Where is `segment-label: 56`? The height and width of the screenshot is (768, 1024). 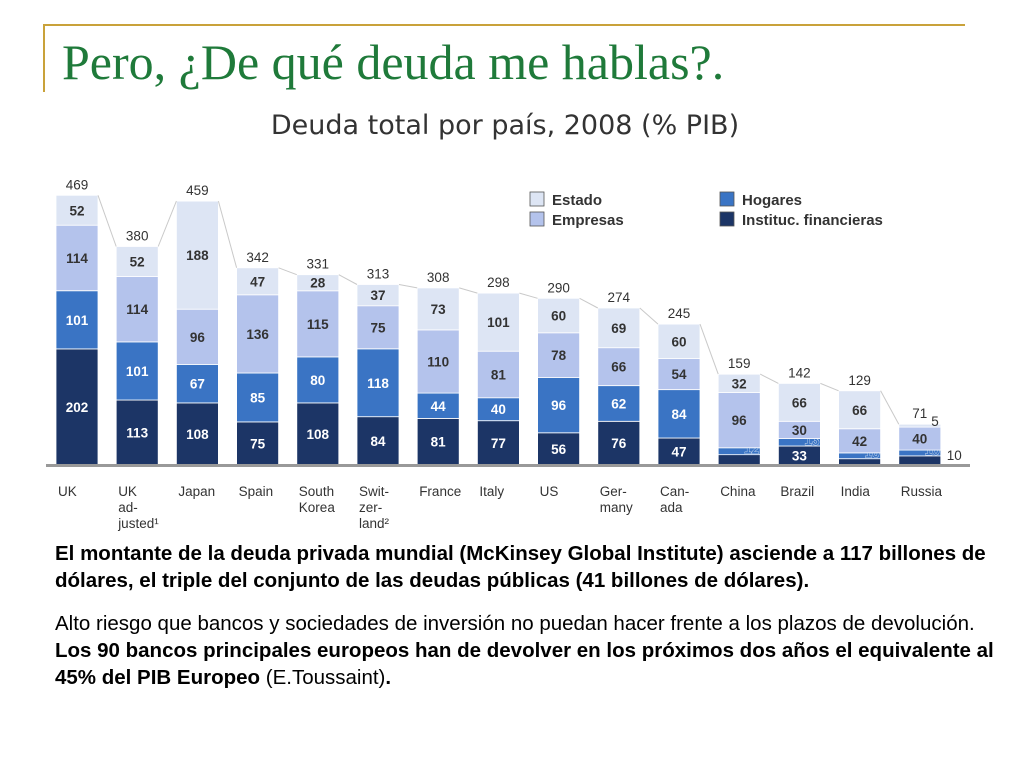 segment-label: 56 is located at coordinates (559, 449).